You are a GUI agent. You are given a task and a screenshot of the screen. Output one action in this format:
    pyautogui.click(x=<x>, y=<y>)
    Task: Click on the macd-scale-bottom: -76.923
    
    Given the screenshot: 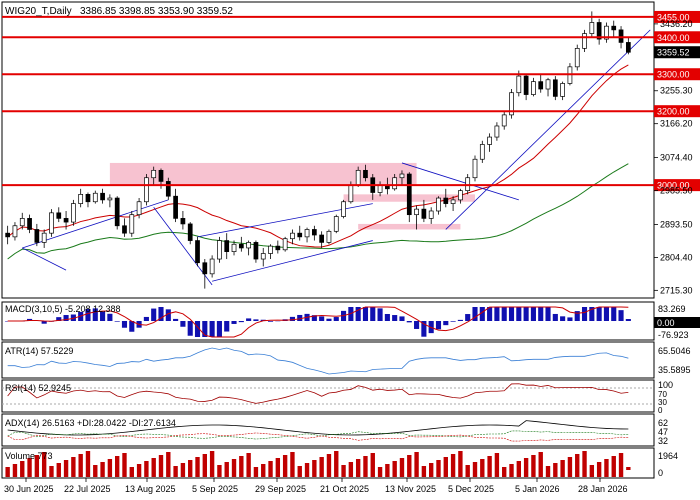 What is the action you would take?
    pyautogui.click(x=673, y=335)
    